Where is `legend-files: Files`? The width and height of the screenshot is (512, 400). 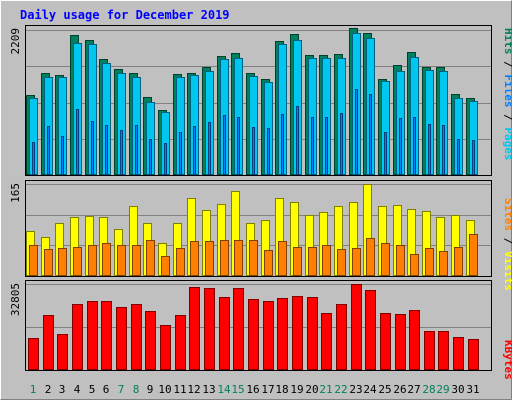 legend-files: Files is located at coordinates (507, 90).